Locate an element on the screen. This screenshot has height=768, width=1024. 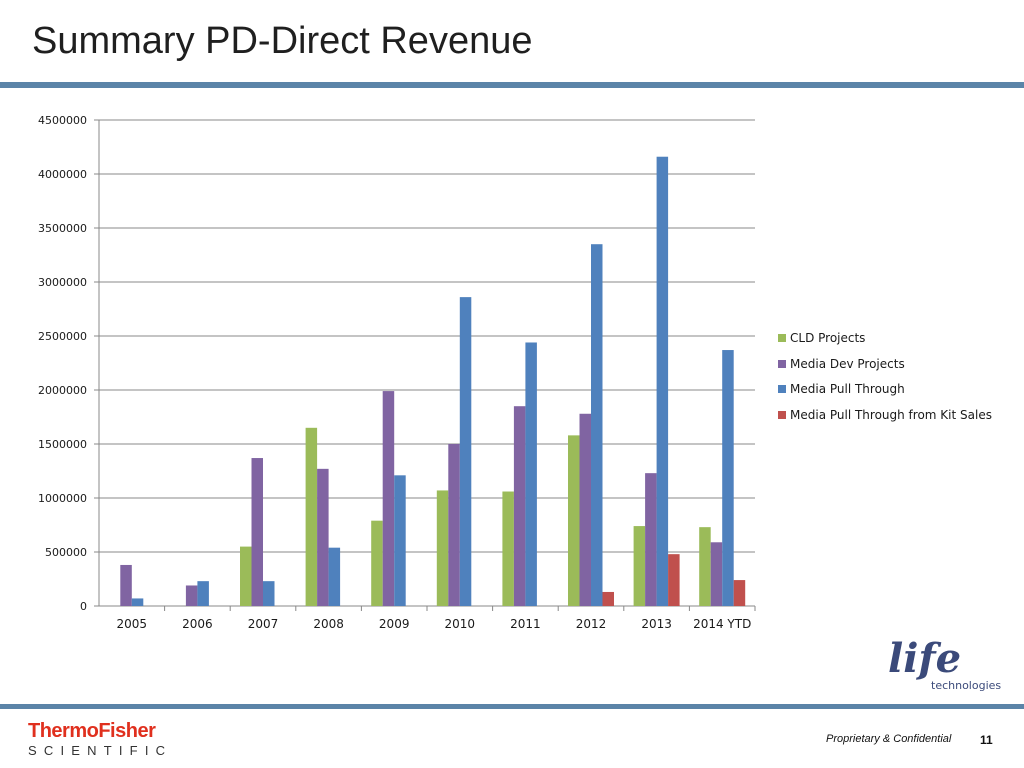
thermo-fisher-logo: ThermoFisher SCIENTIFIC is located at coordinates (100, 739).